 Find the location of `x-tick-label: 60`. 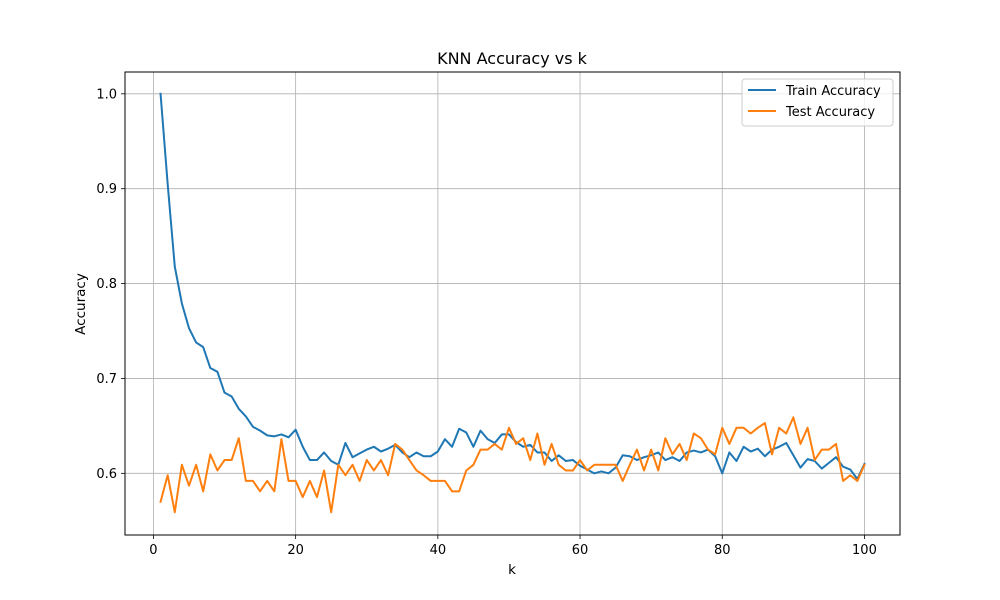

x-tick-label: 60 is located at coordinates (580, 550).